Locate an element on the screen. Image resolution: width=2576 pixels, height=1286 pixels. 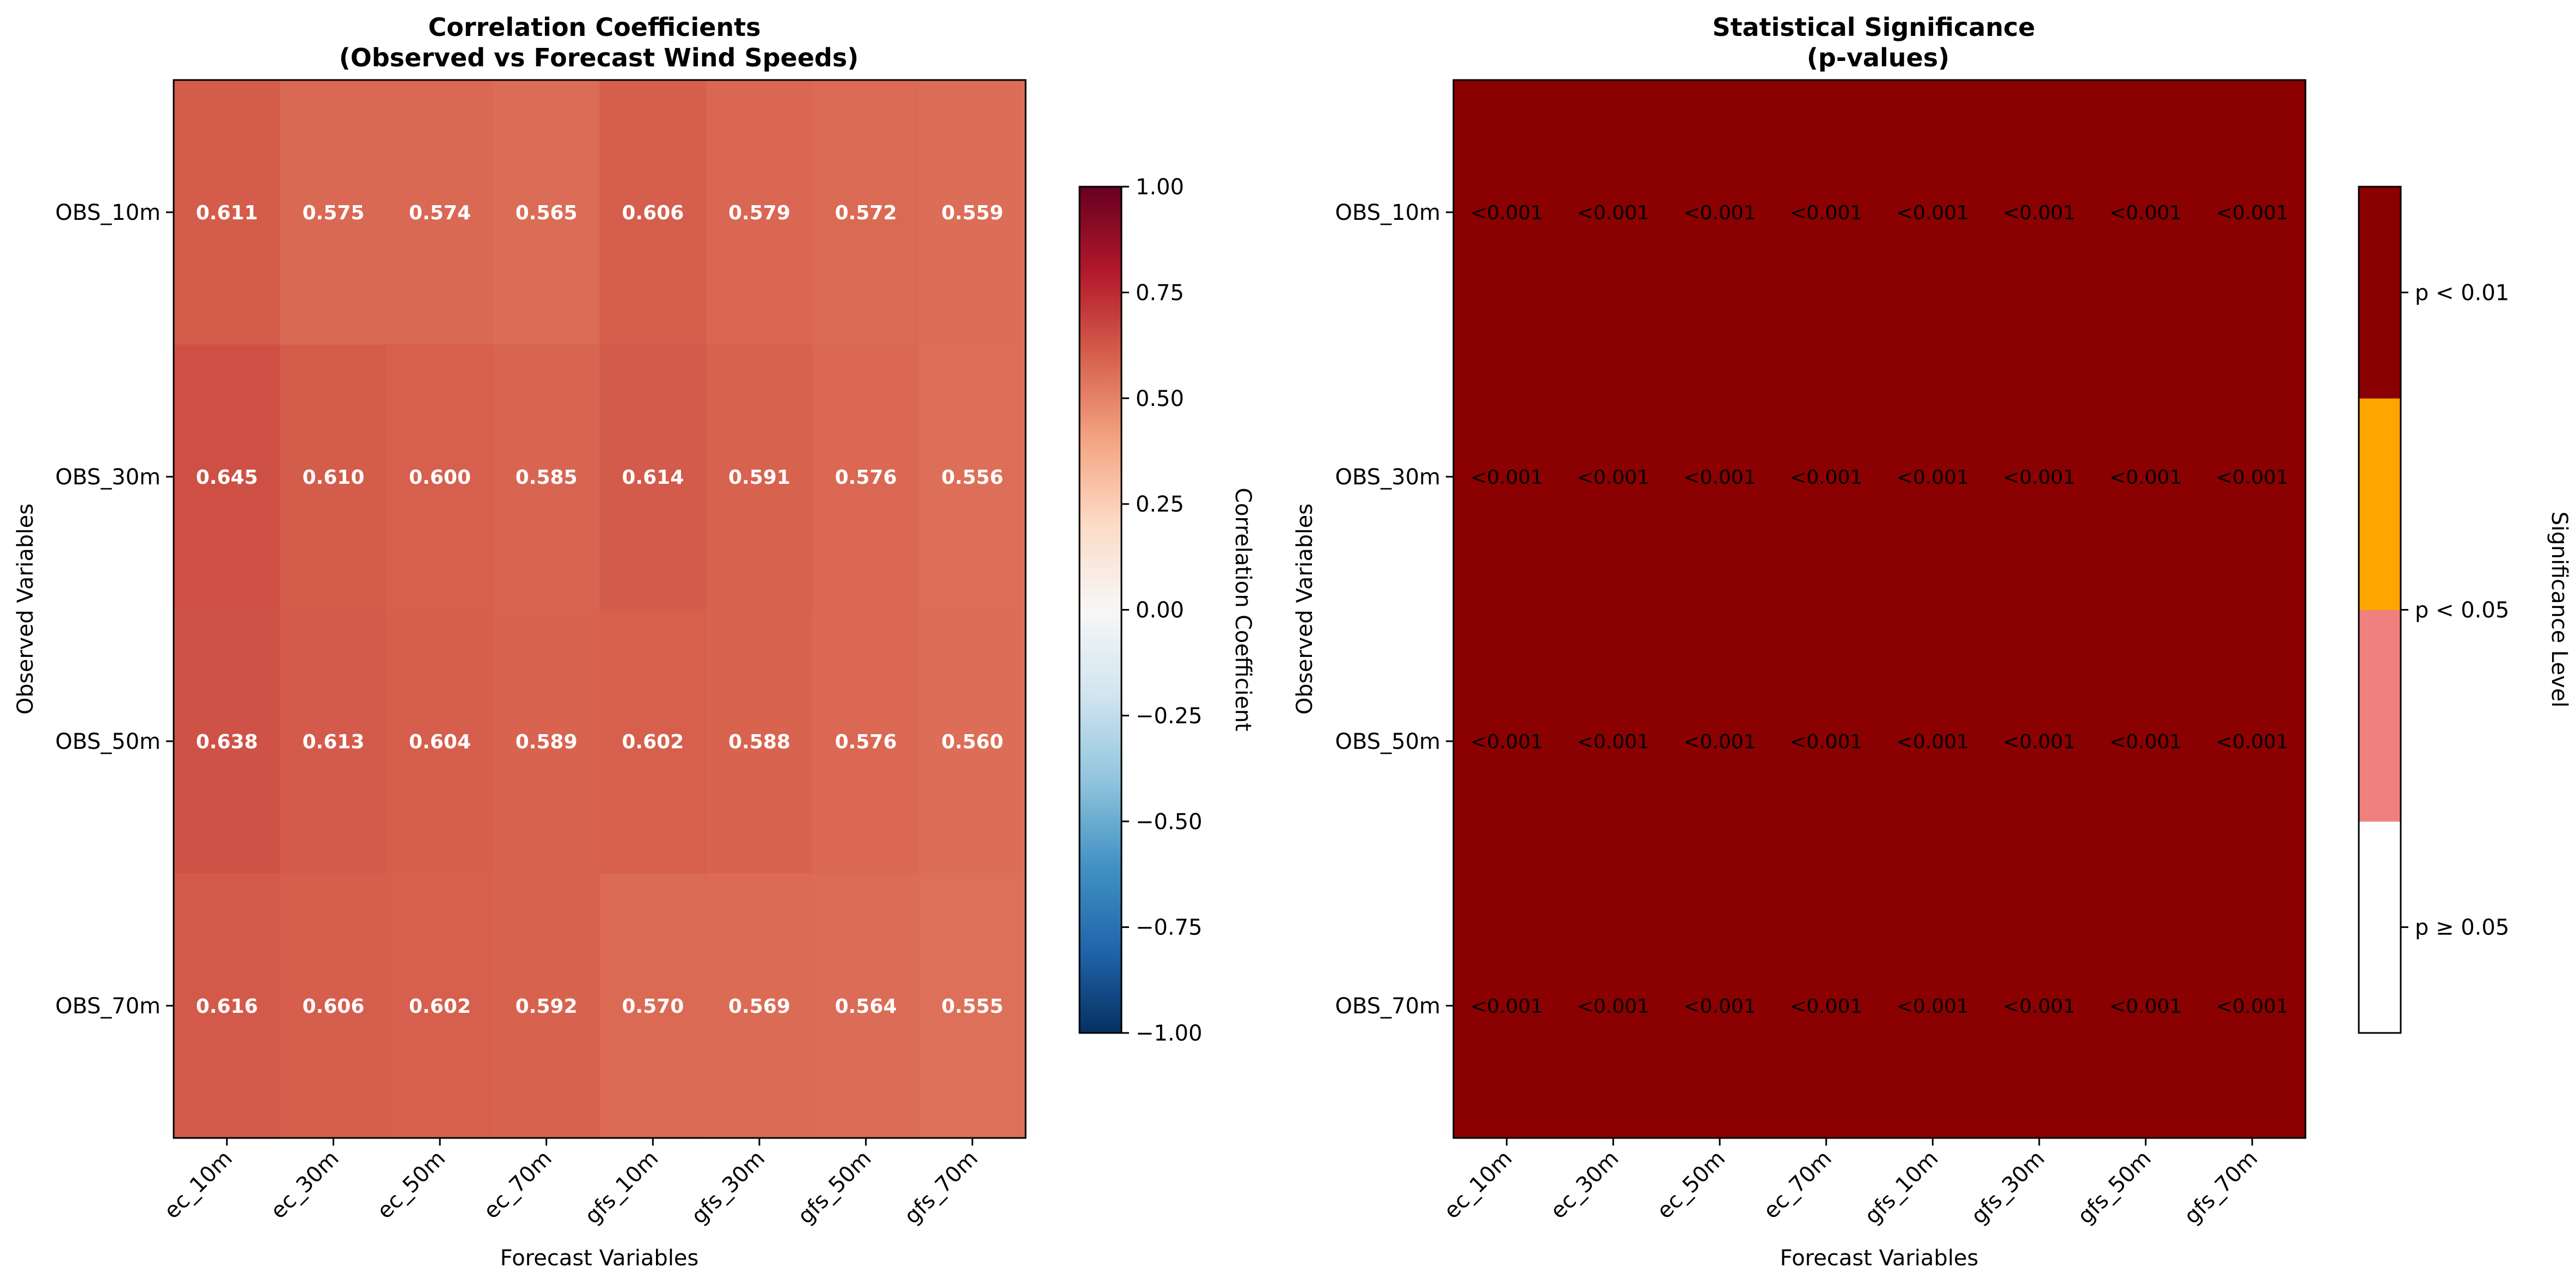
correlation-colorbar-ticks: −1.00 −0.75 −0.50 −0.25 0.00 0.25 0.50 0.75 1.00 is located at coordinates (1162, 610).